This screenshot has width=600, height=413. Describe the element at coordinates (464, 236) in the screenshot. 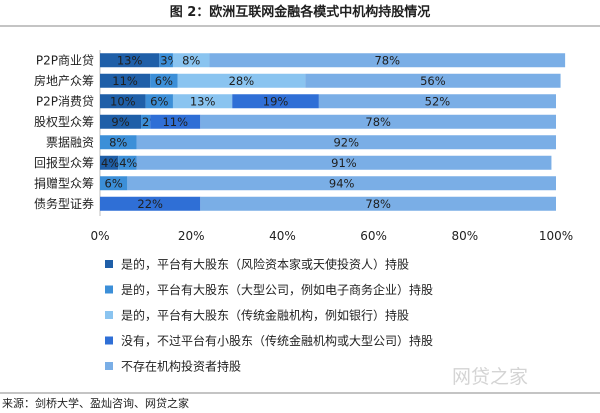

I see `x-tick-label: 80%` at that location.